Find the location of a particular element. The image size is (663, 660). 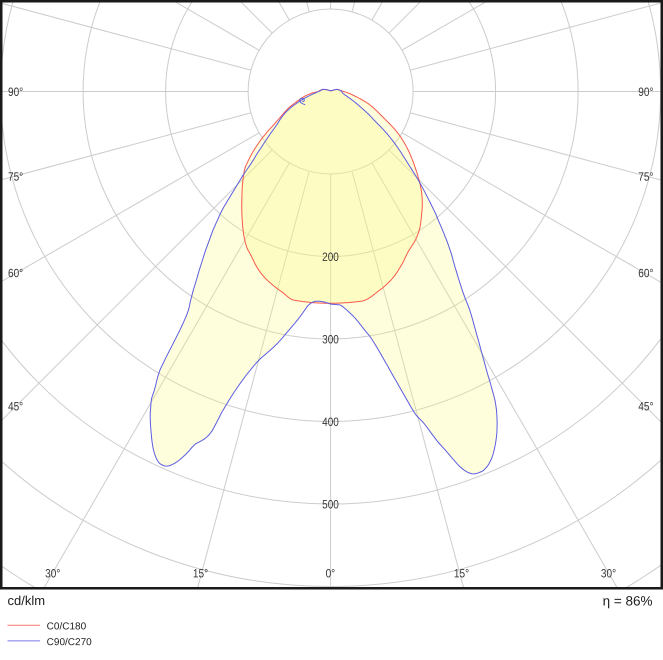

svg-text: 200 is located at coordinates (330, 257).